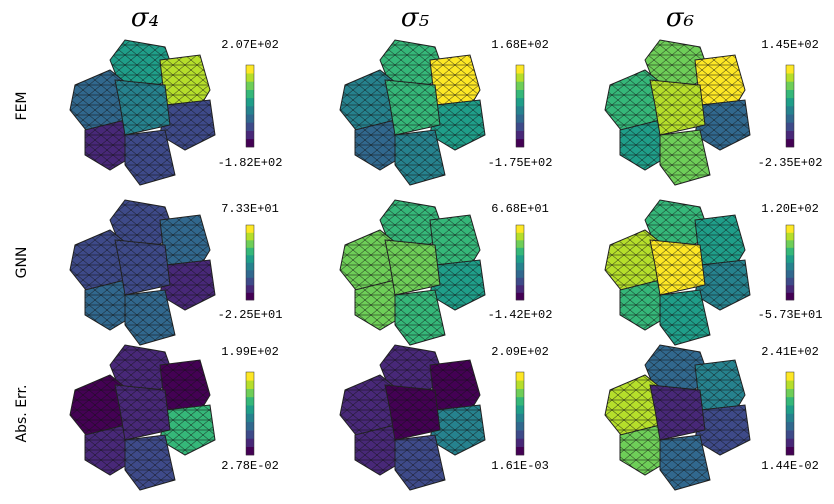 Image resolution: width=834 pixels, height=504 pixels. I want to click on colorbar-min: -1.82E+02, so click(250, 163).